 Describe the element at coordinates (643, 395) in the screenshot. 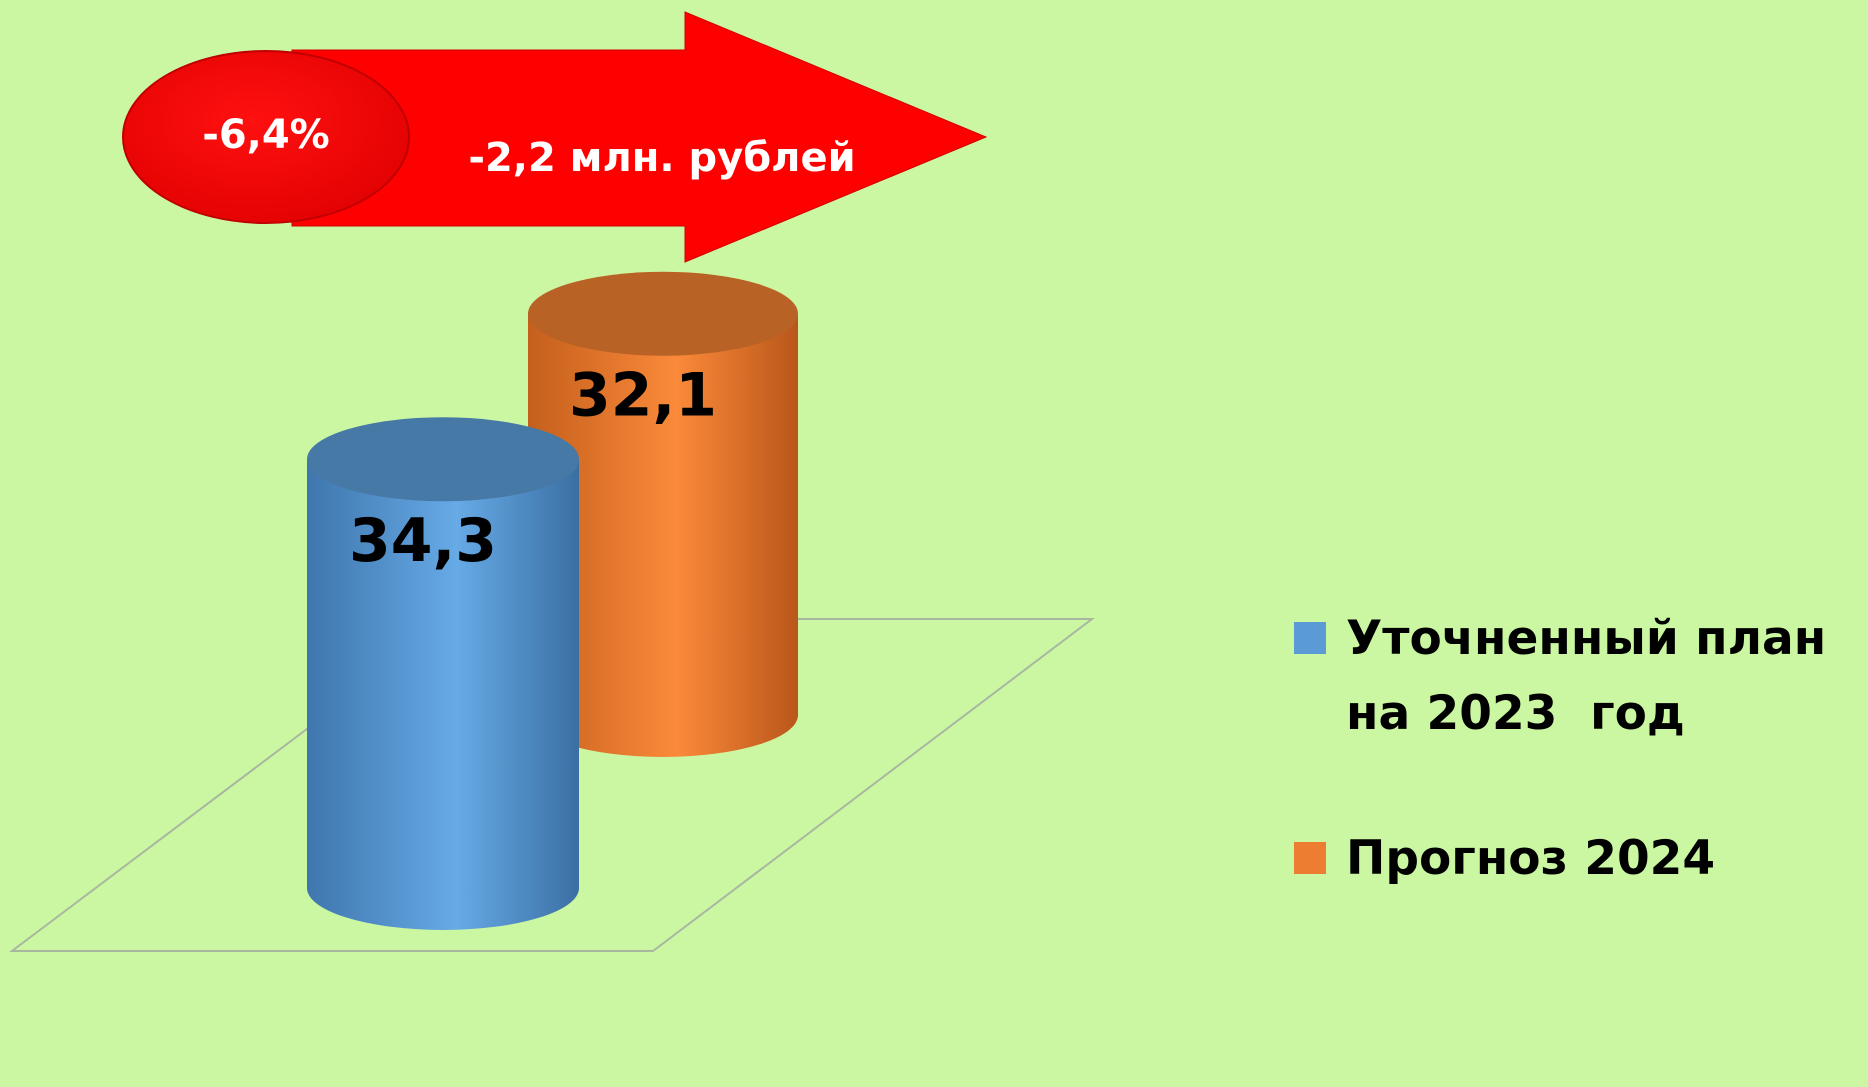

I see `value-label: 32,1` at that location.